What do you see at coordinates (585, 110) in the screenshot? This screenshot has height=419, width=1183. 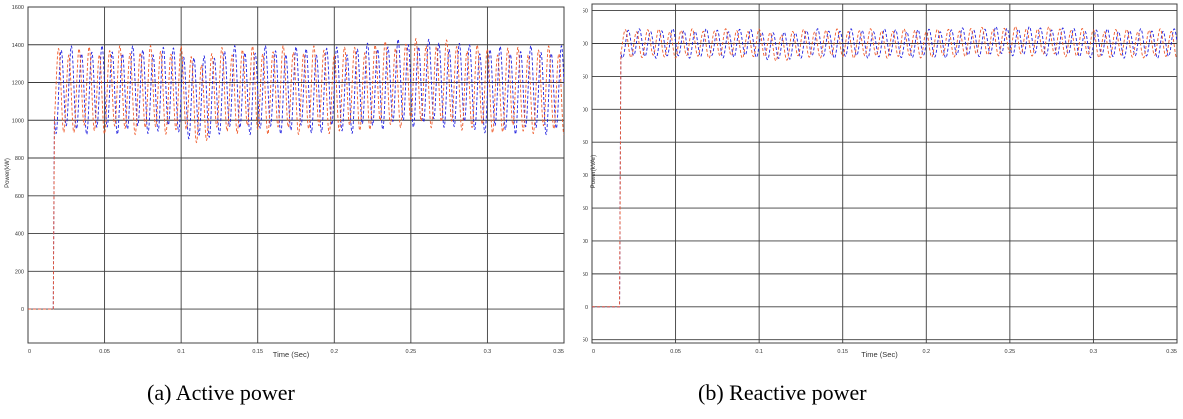 I see `y-tick-label: 300` at bounding box center [585, 110].